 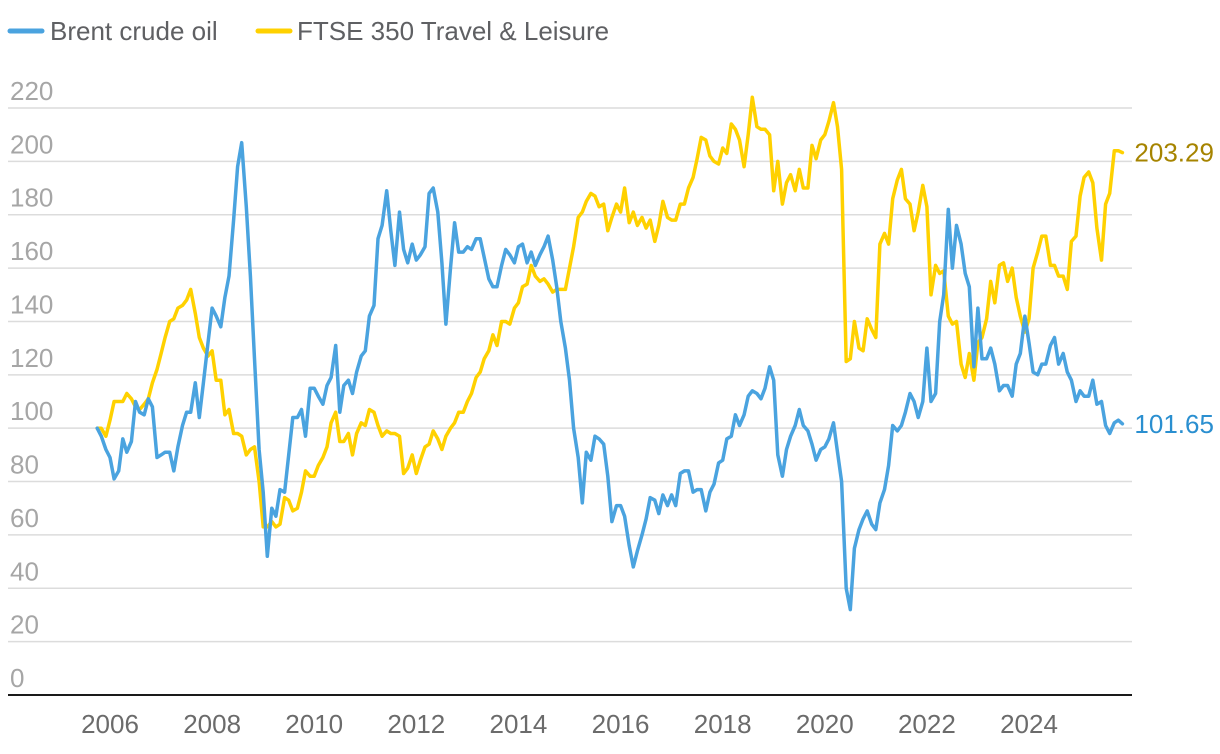 What do you see at coordinates (31, 304) in the screenshot?
I see `y-tick-label-140: 140` at bounding box center [31, 304].